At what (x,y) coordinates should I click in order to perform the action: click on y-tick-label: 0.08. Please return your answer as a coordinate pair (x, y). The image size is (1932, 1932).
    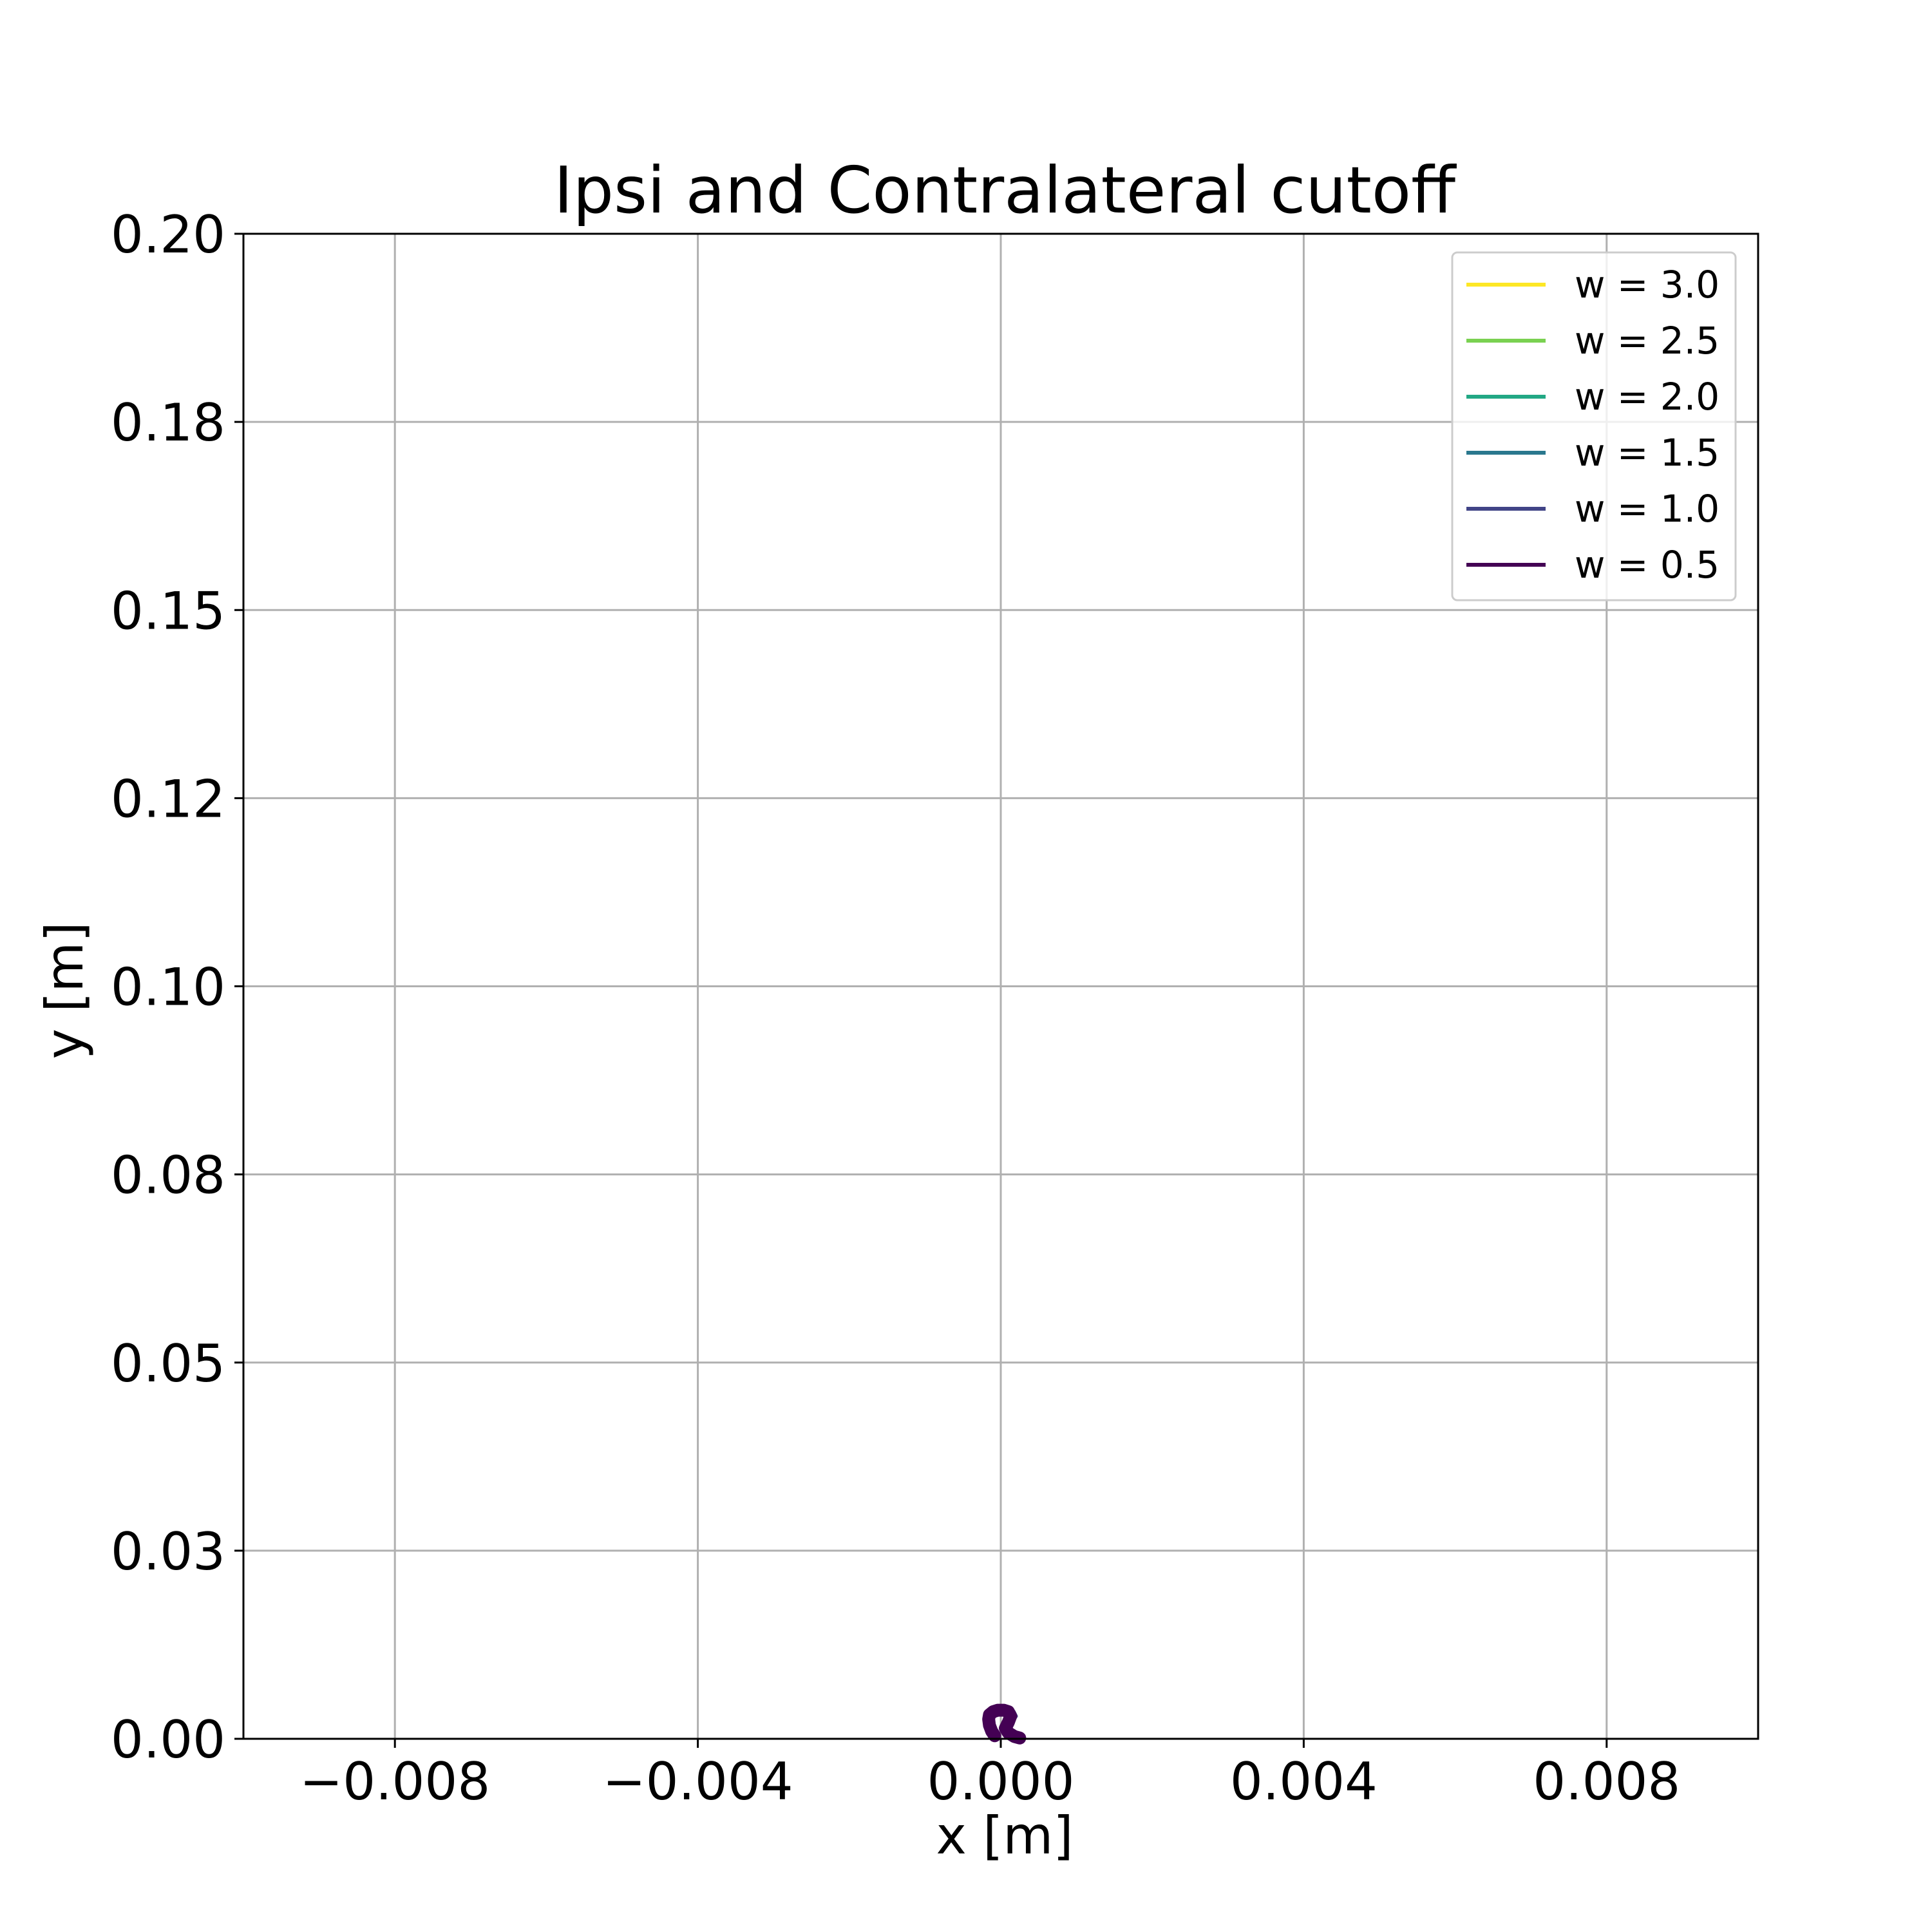
    Looking at the image, I should click on (168, 1176).